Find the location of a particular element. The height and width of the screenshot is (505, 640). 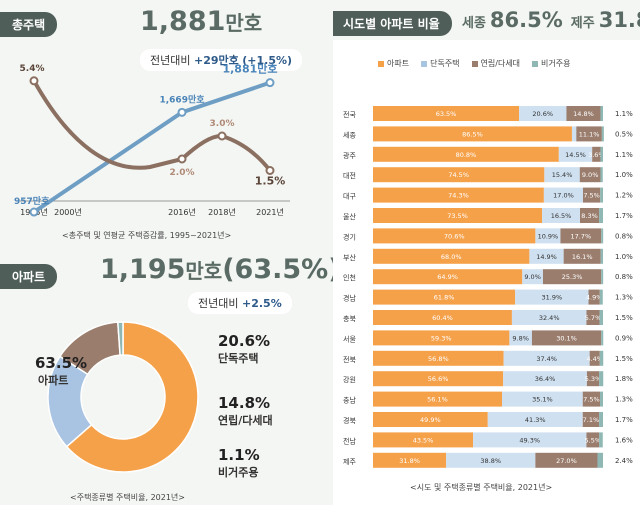

bar-segment-label: 9.0% is located at coordinates (590, 175).